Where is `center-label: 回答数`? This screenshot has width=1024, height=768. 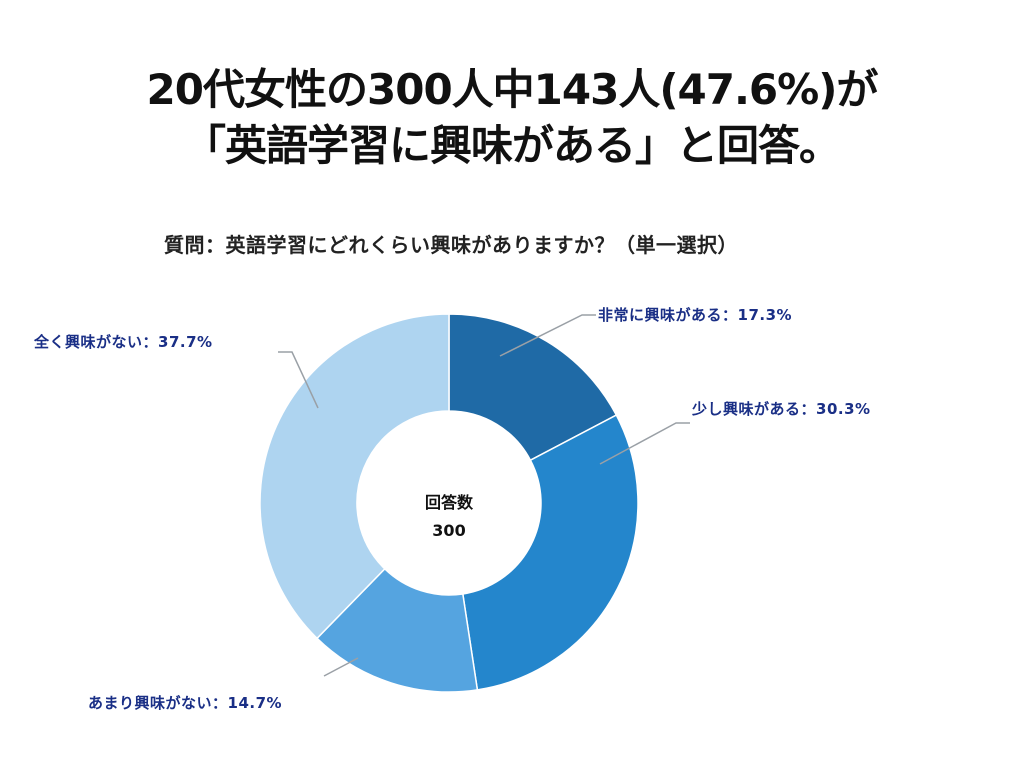
center-label: 回答数 is located at coordinates (449, 502).